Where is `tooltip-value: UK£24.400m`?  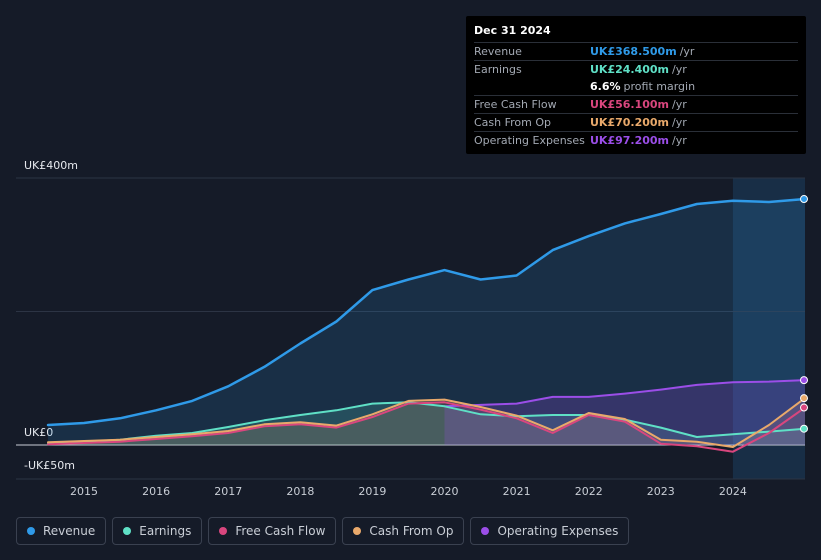
tooltip-value: UK£24.400m is located at coordinates (630, 69).